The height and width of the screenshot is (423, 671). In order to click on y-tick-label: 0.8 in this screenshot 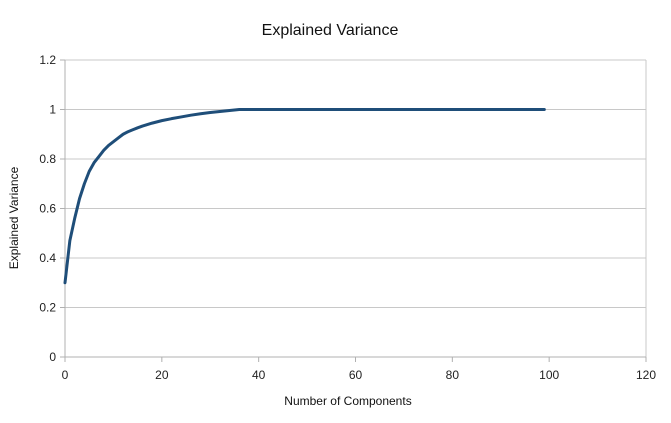, I will do `click(47, 159)`.